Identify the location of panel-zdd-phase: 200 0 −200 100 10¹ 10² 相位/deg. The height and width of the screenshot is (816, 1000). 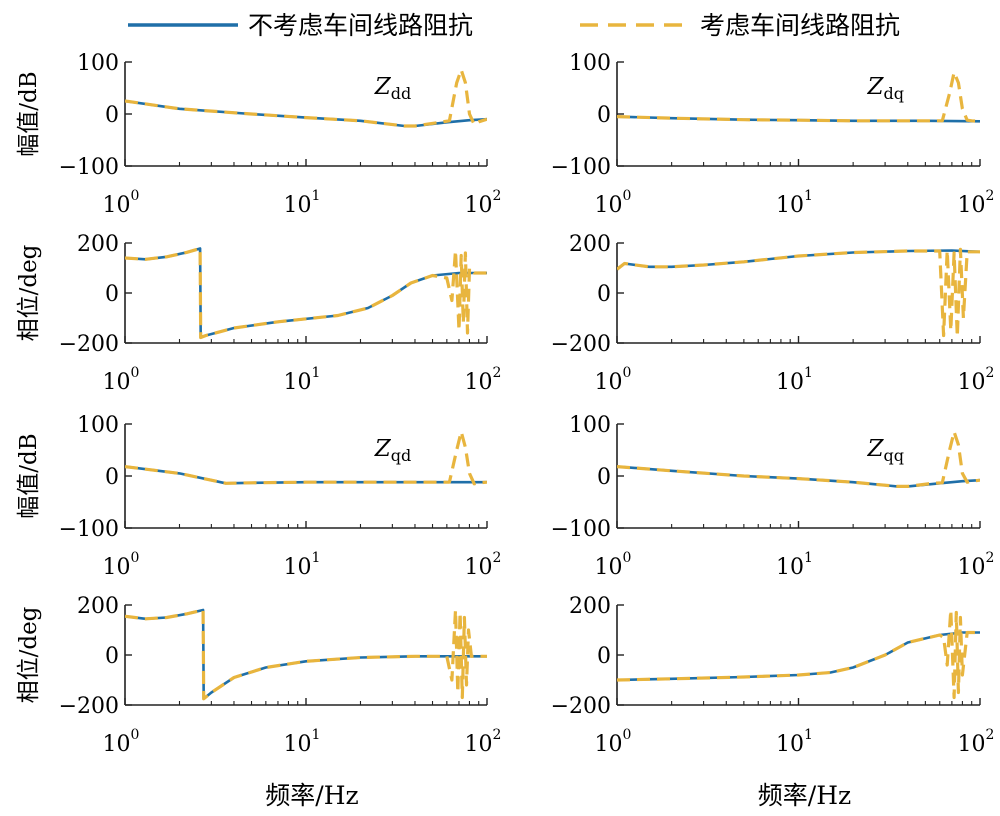
(258, 313).